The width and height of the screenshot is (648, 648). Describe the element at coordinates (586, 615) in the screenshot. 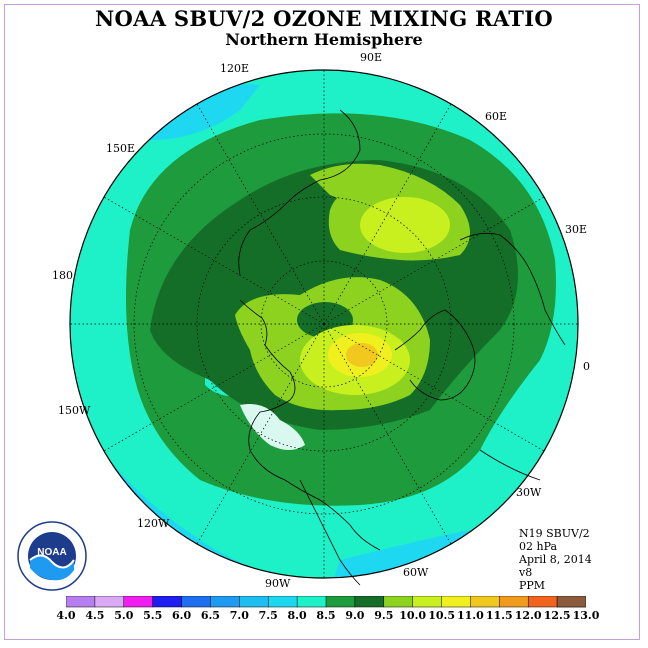

I see `colorbar-tick-label: 13.0` at that location.